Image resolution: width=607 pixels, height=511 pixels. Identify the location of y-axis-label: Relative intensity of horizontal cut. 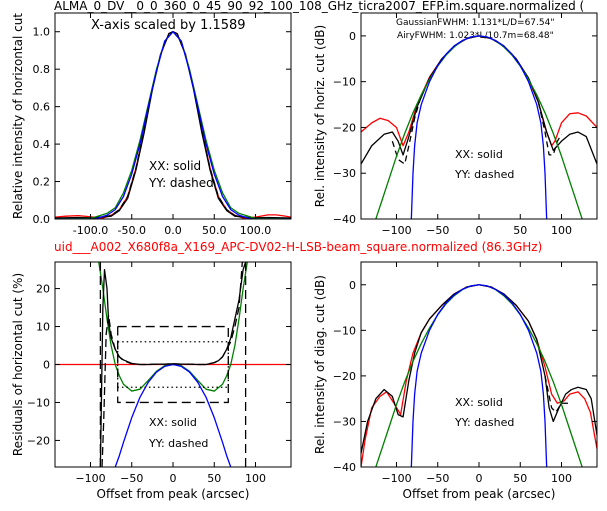
(18, 116).